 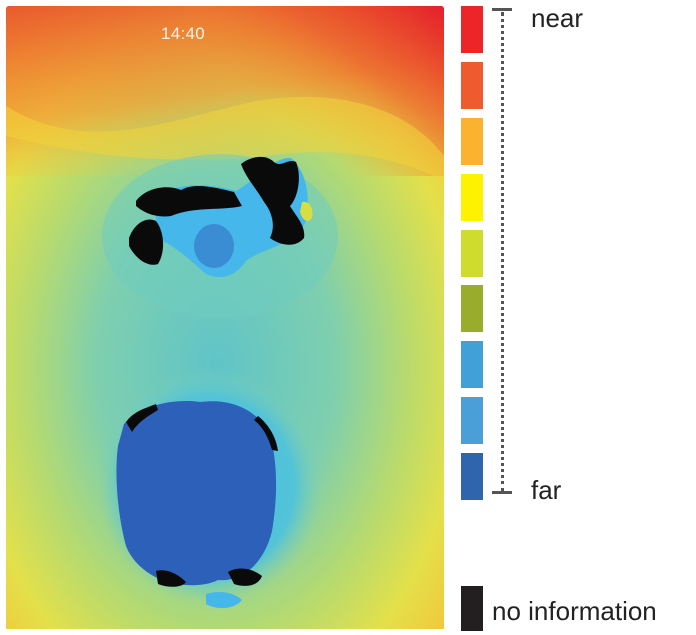 What do you see at coordinates (245, 577) in the screenshot?
I see `lower-no-info-edge-bottom-right` at bounding box center [245, 577].